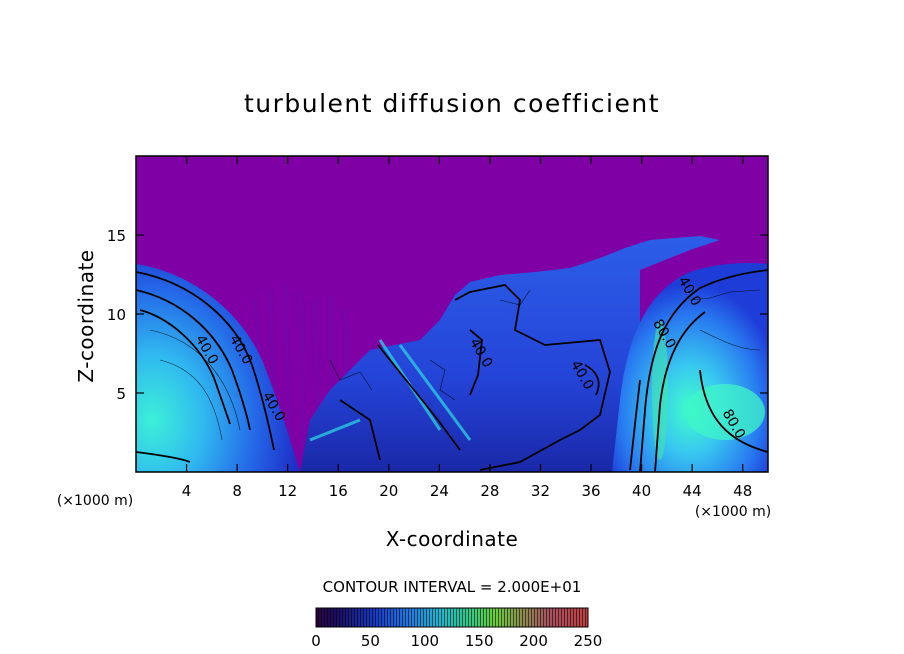  I want to click on x-tick-label: 24, so click(439, 491).